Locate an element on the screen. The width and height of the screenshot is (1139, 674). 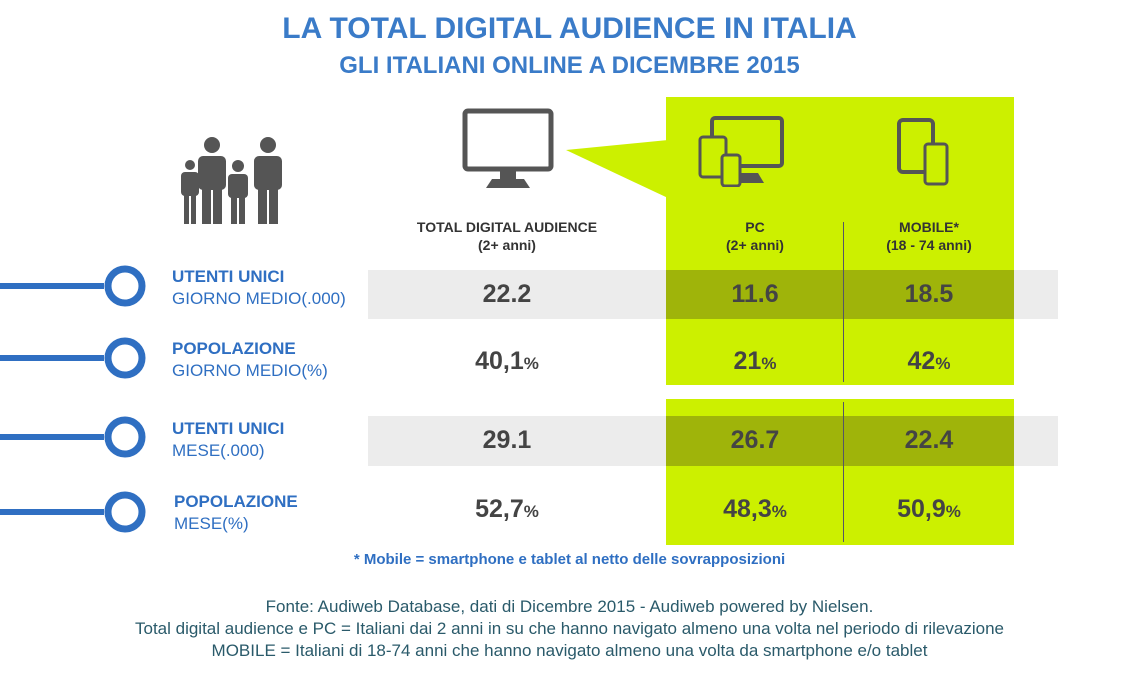
cell-r2-mobile-suffix: % is located at coordinates (943, 363).